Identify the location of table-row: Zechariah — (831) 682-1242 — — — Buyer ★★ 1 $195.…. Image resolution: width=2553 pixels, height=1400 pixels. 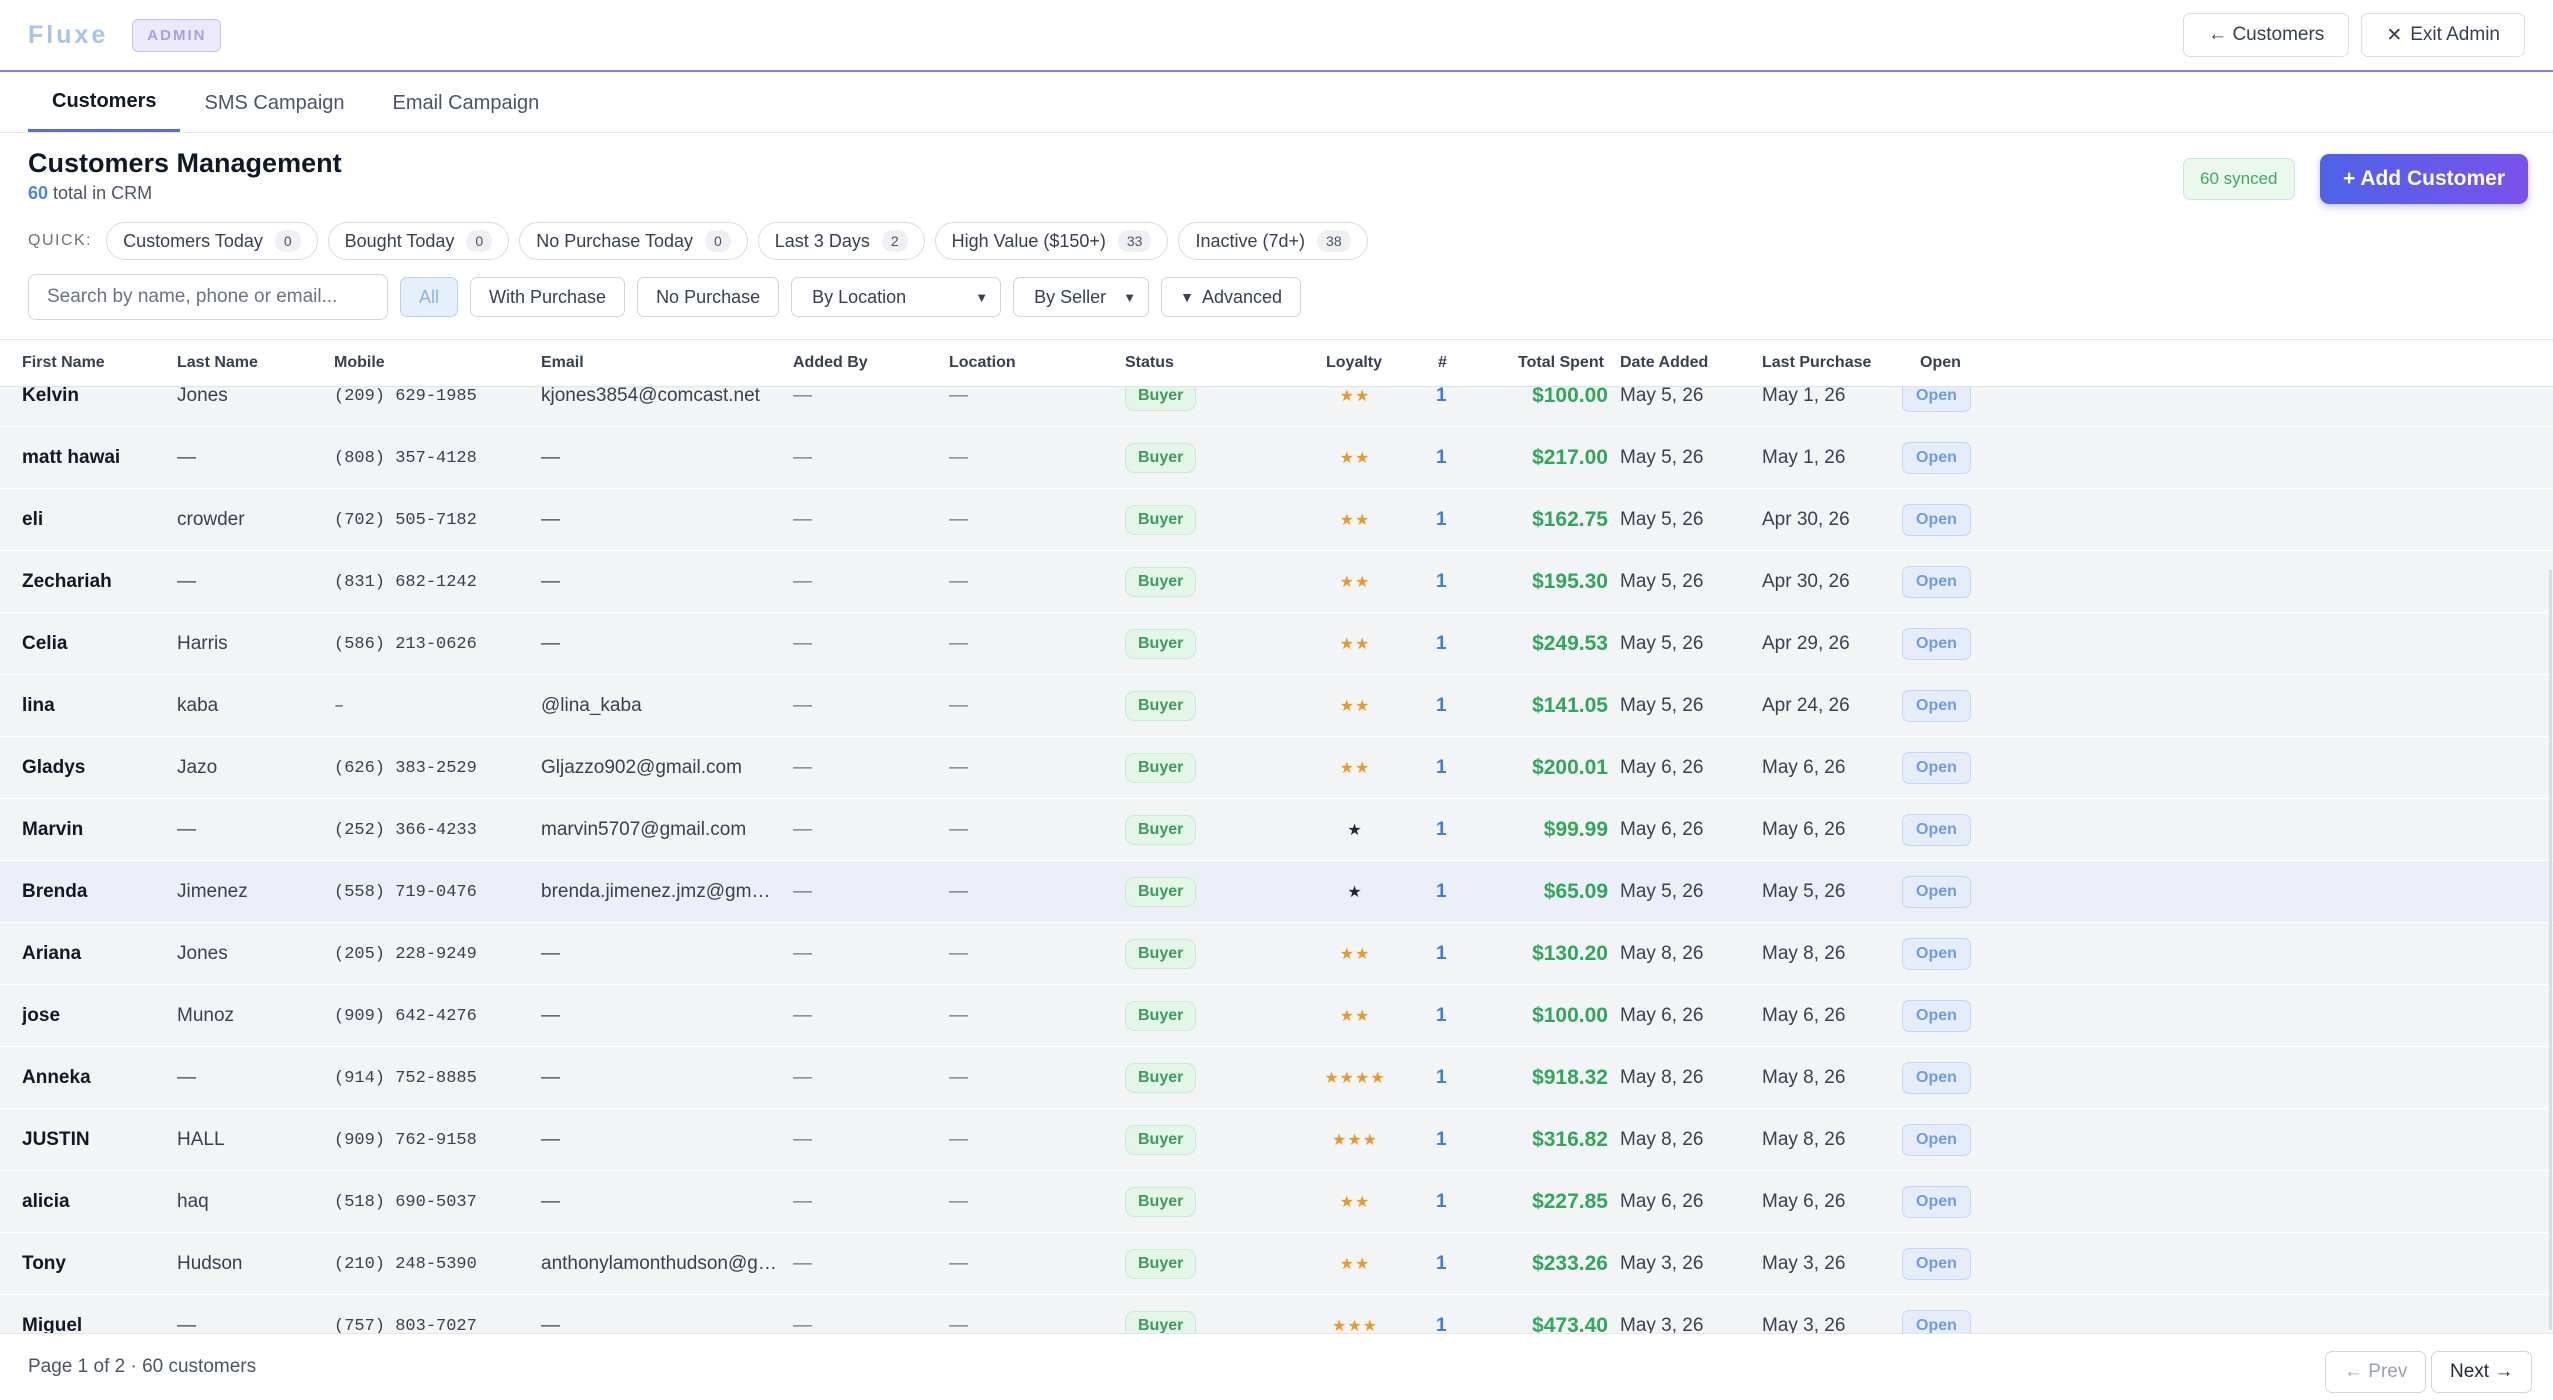
(1276, 582).